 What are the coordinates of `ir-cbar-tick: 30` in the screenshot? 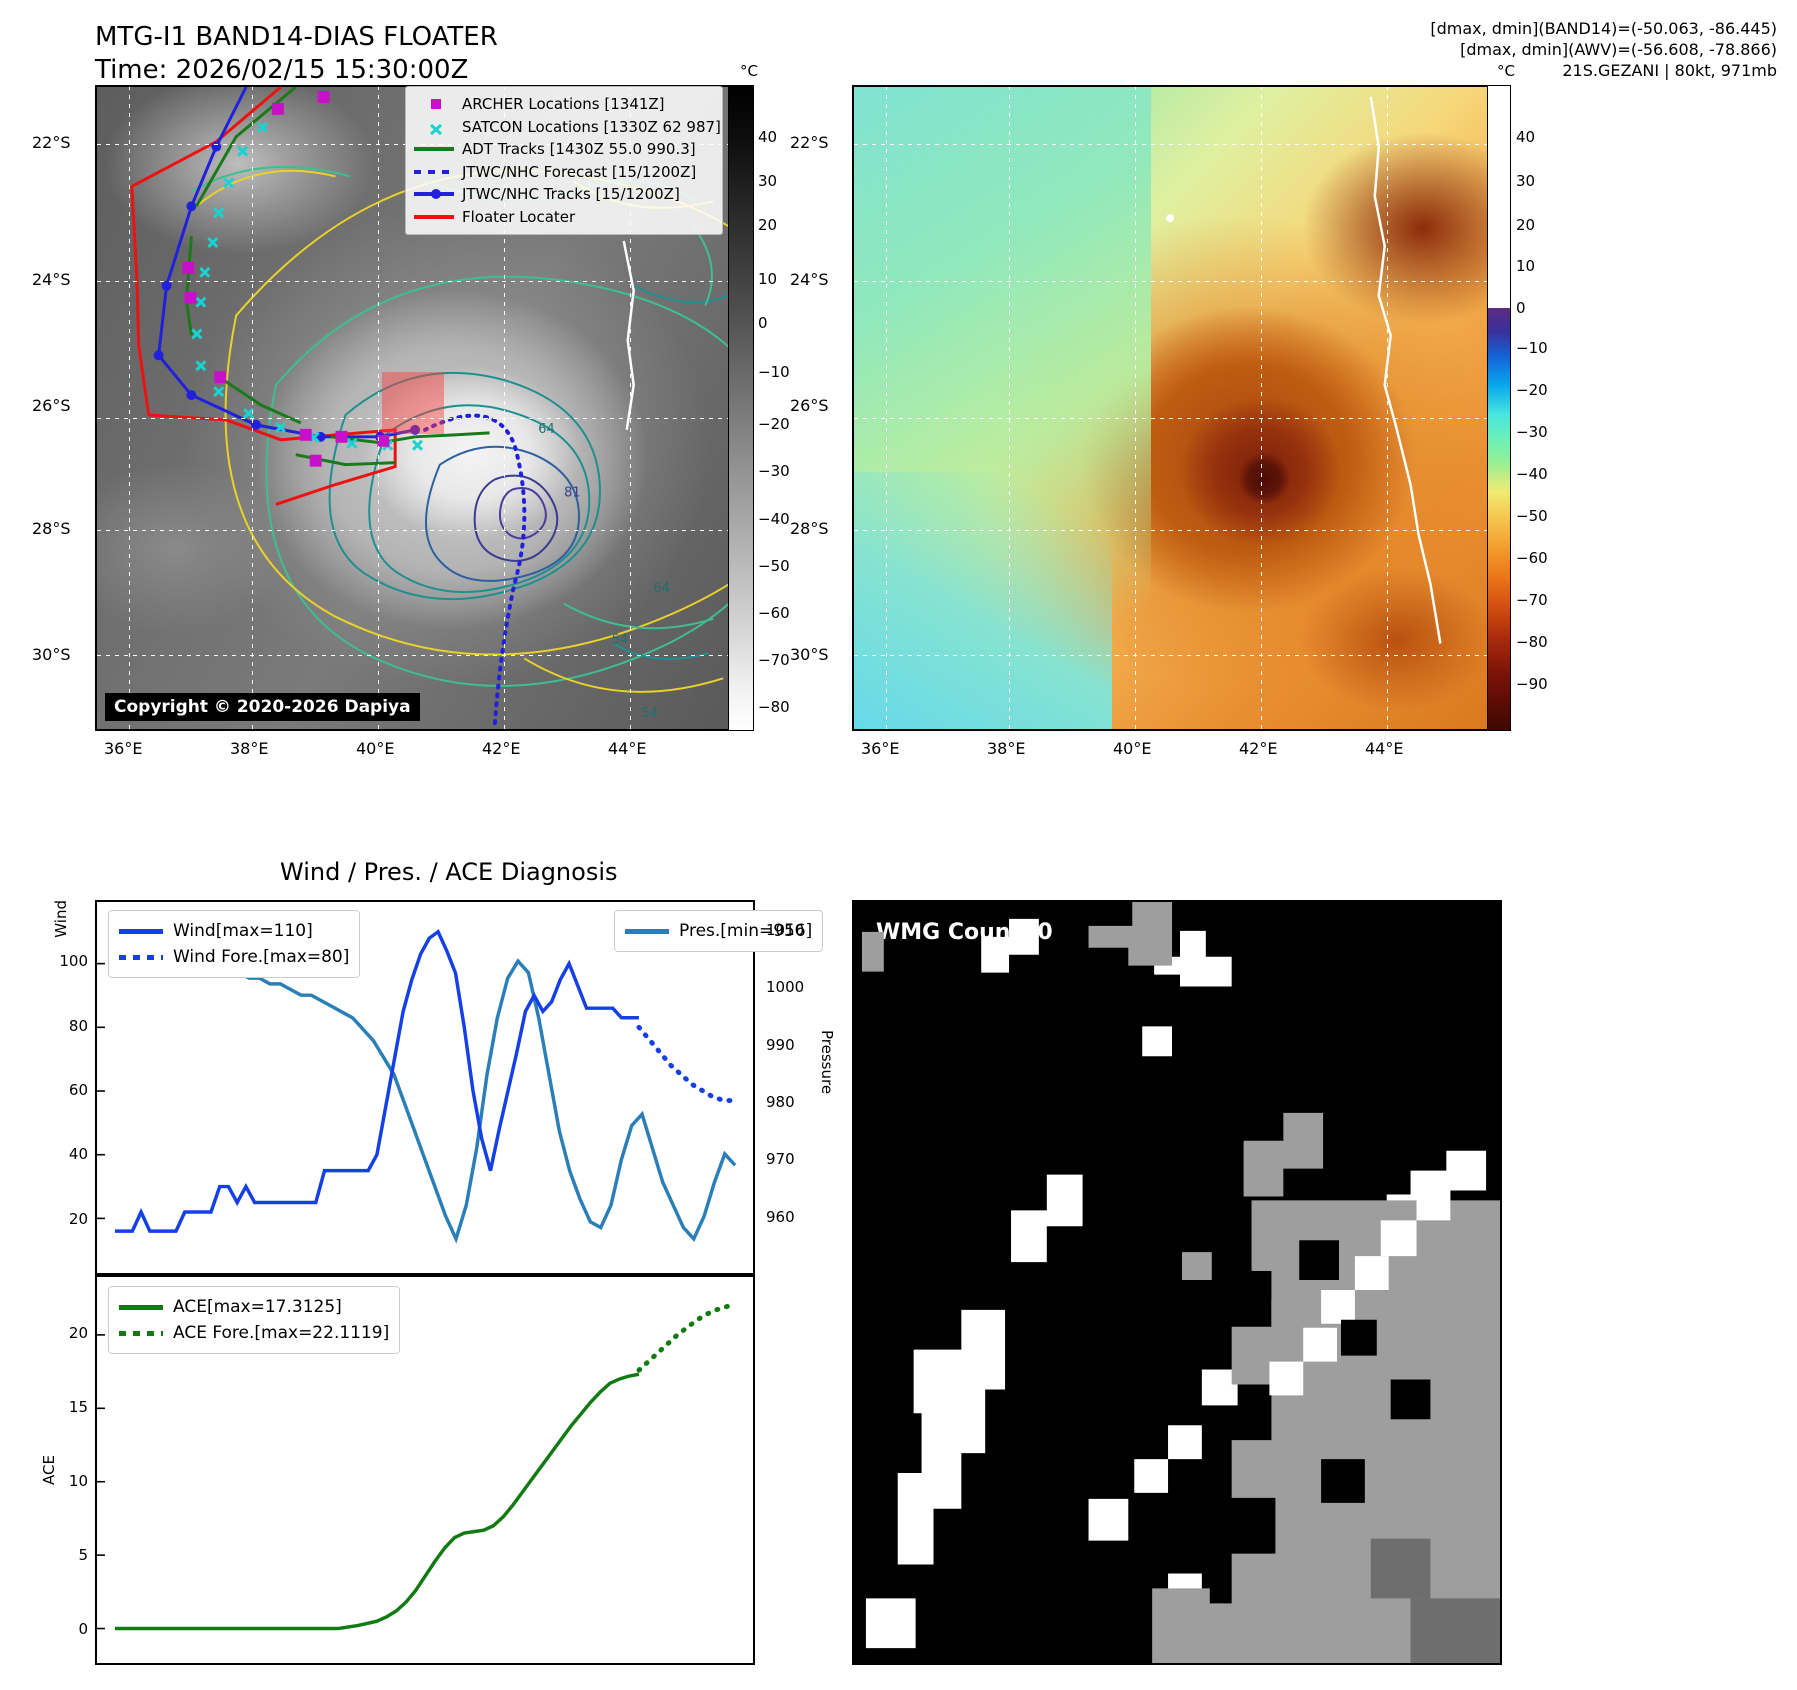 It's located at (768, 181).